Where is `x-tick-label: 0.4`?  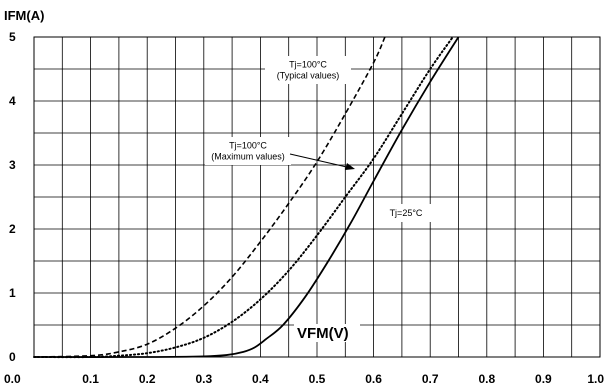 x-tick-label: 0.4 is located at coordinates (260, 379).